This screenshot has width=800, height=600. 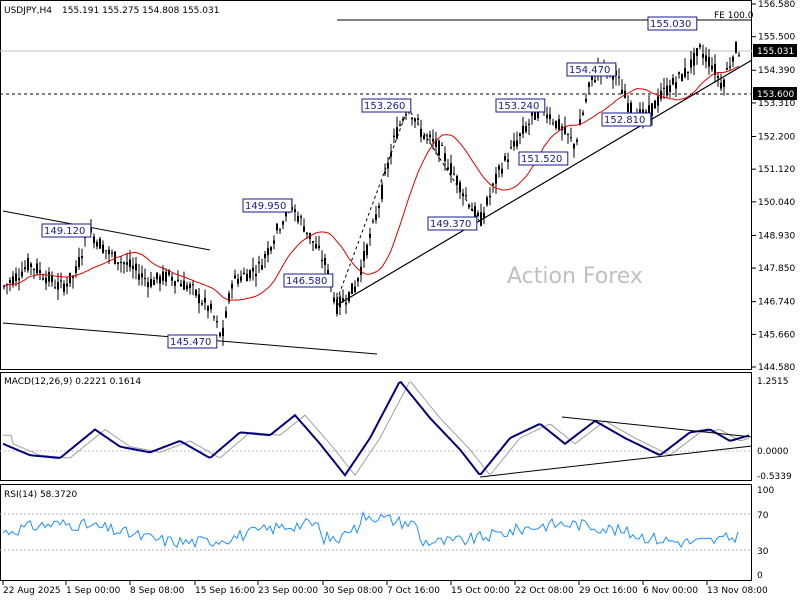 I want to click on price-tick-label: 153.310, so click(x=776, y=104).